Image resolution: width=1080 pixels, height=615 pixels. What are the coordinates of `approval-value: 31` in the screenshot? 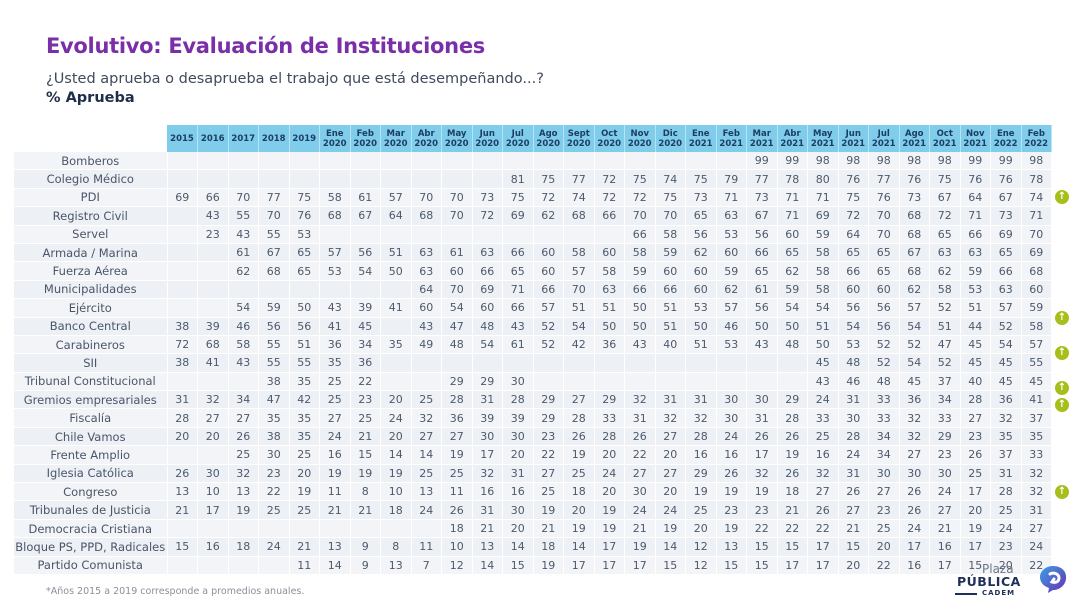 It's located at (518, 474).